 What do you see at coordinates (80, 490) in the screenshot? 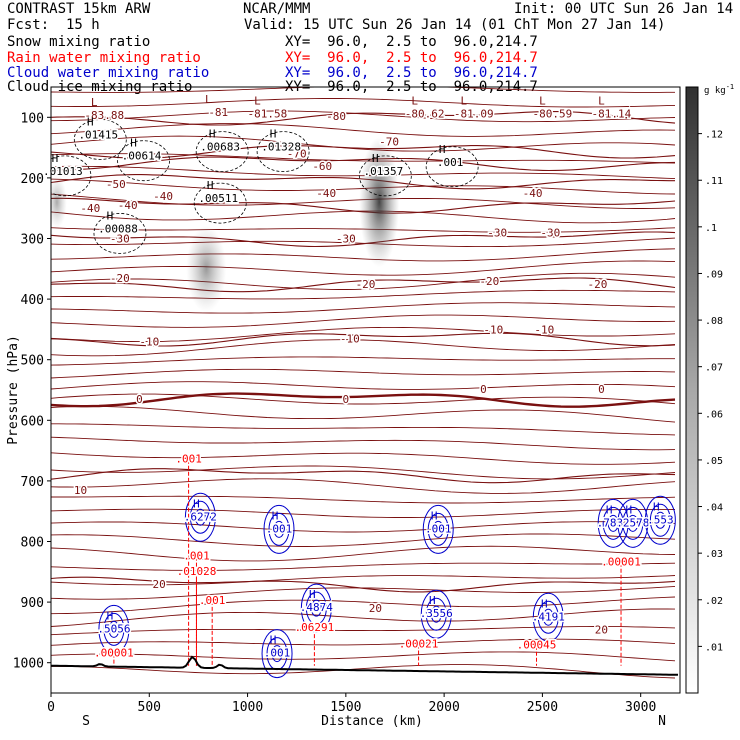
I see `isotherm-label: 10` at bounding box center [80, 490].